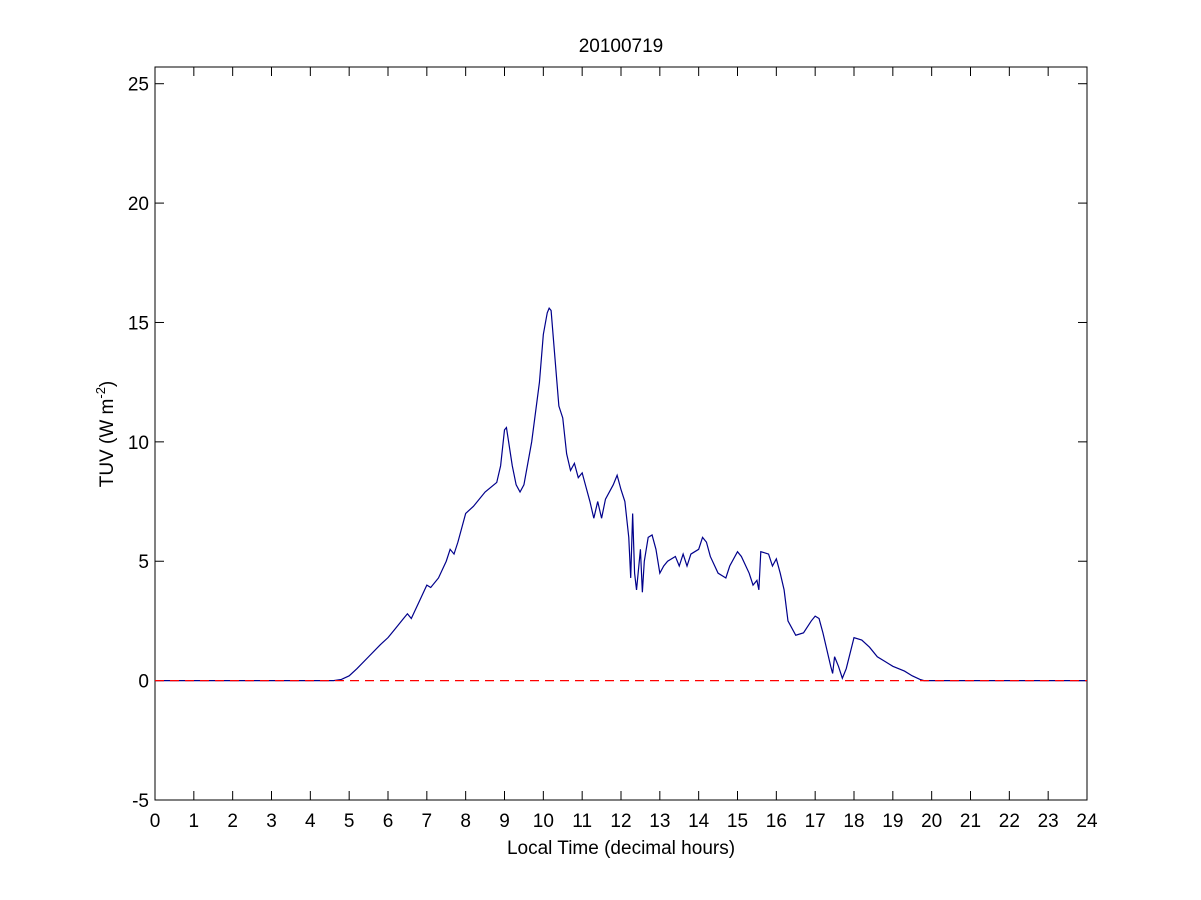 The height and width of the screenshot is (900, 1201). I want to click on x-tick-label: 19, so click(892, 821).